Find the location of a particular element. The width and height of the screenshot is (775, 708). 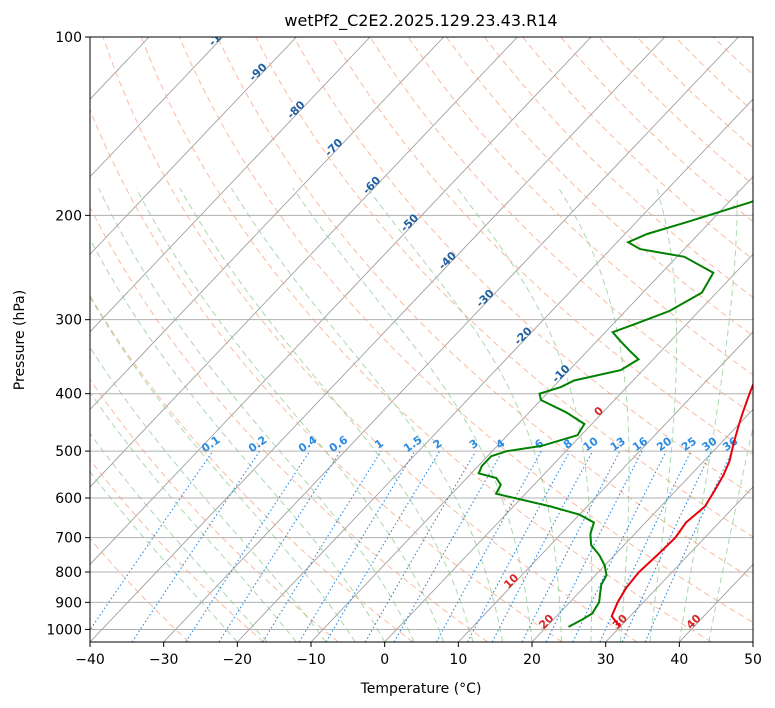

y-tick-label: 100 is located at coordinates (68, 38).